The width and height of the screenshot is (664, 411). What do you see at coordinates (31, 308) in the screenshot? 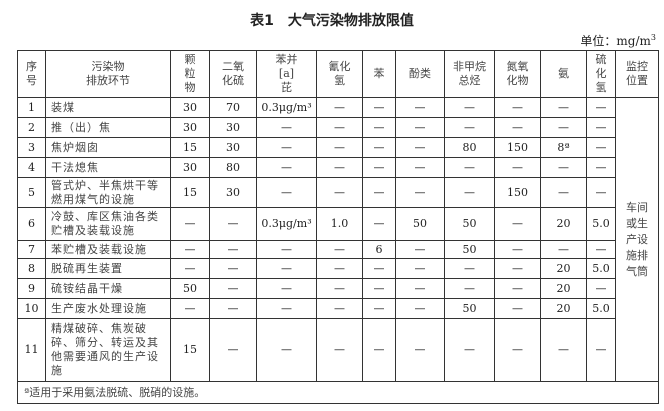
I see `row-number: 10` at bounding box center [31, 308].